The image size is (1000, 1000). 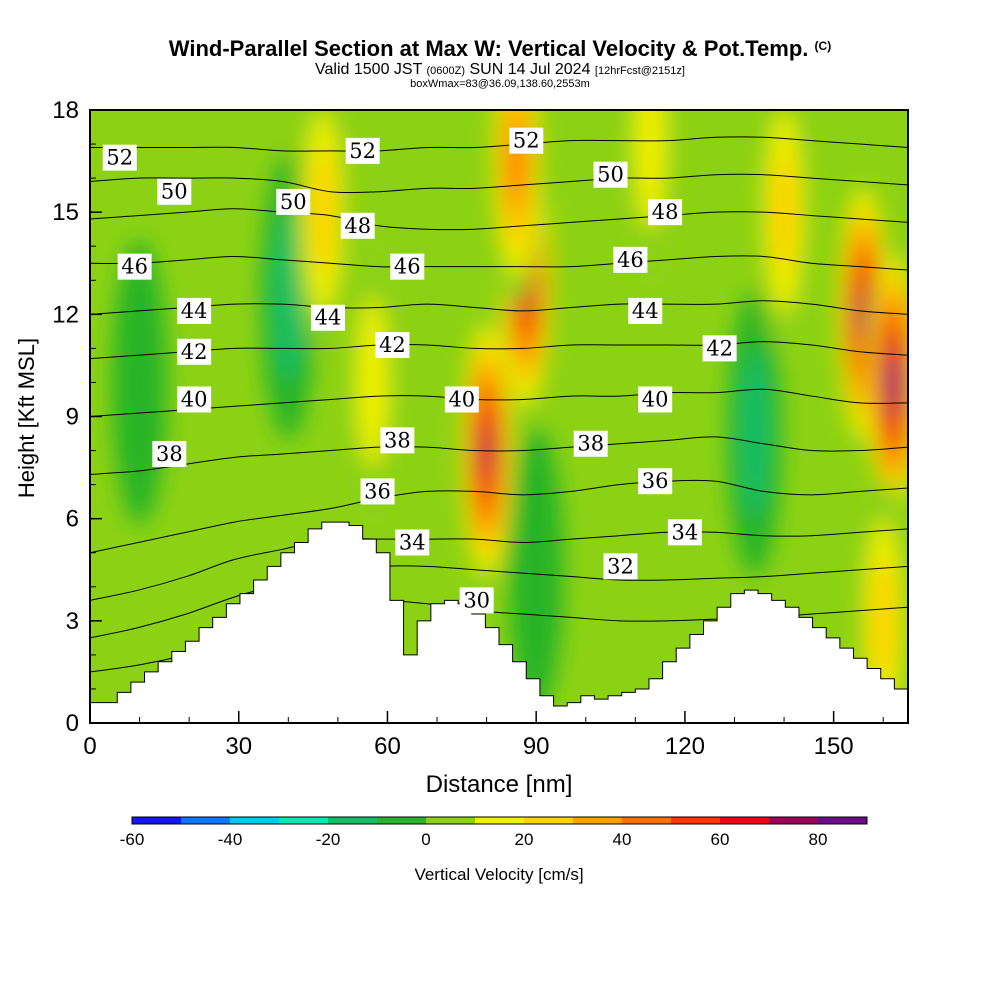 I want to click on y-tick-label: 18, so click(x=65, y=110).